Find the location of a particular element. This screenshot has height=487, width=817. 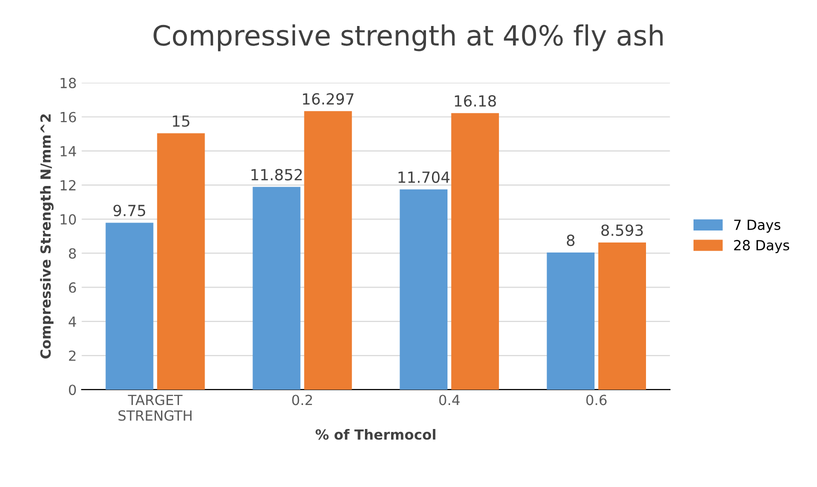

y-tick-label: 4 is located at coordinates (72, 321).